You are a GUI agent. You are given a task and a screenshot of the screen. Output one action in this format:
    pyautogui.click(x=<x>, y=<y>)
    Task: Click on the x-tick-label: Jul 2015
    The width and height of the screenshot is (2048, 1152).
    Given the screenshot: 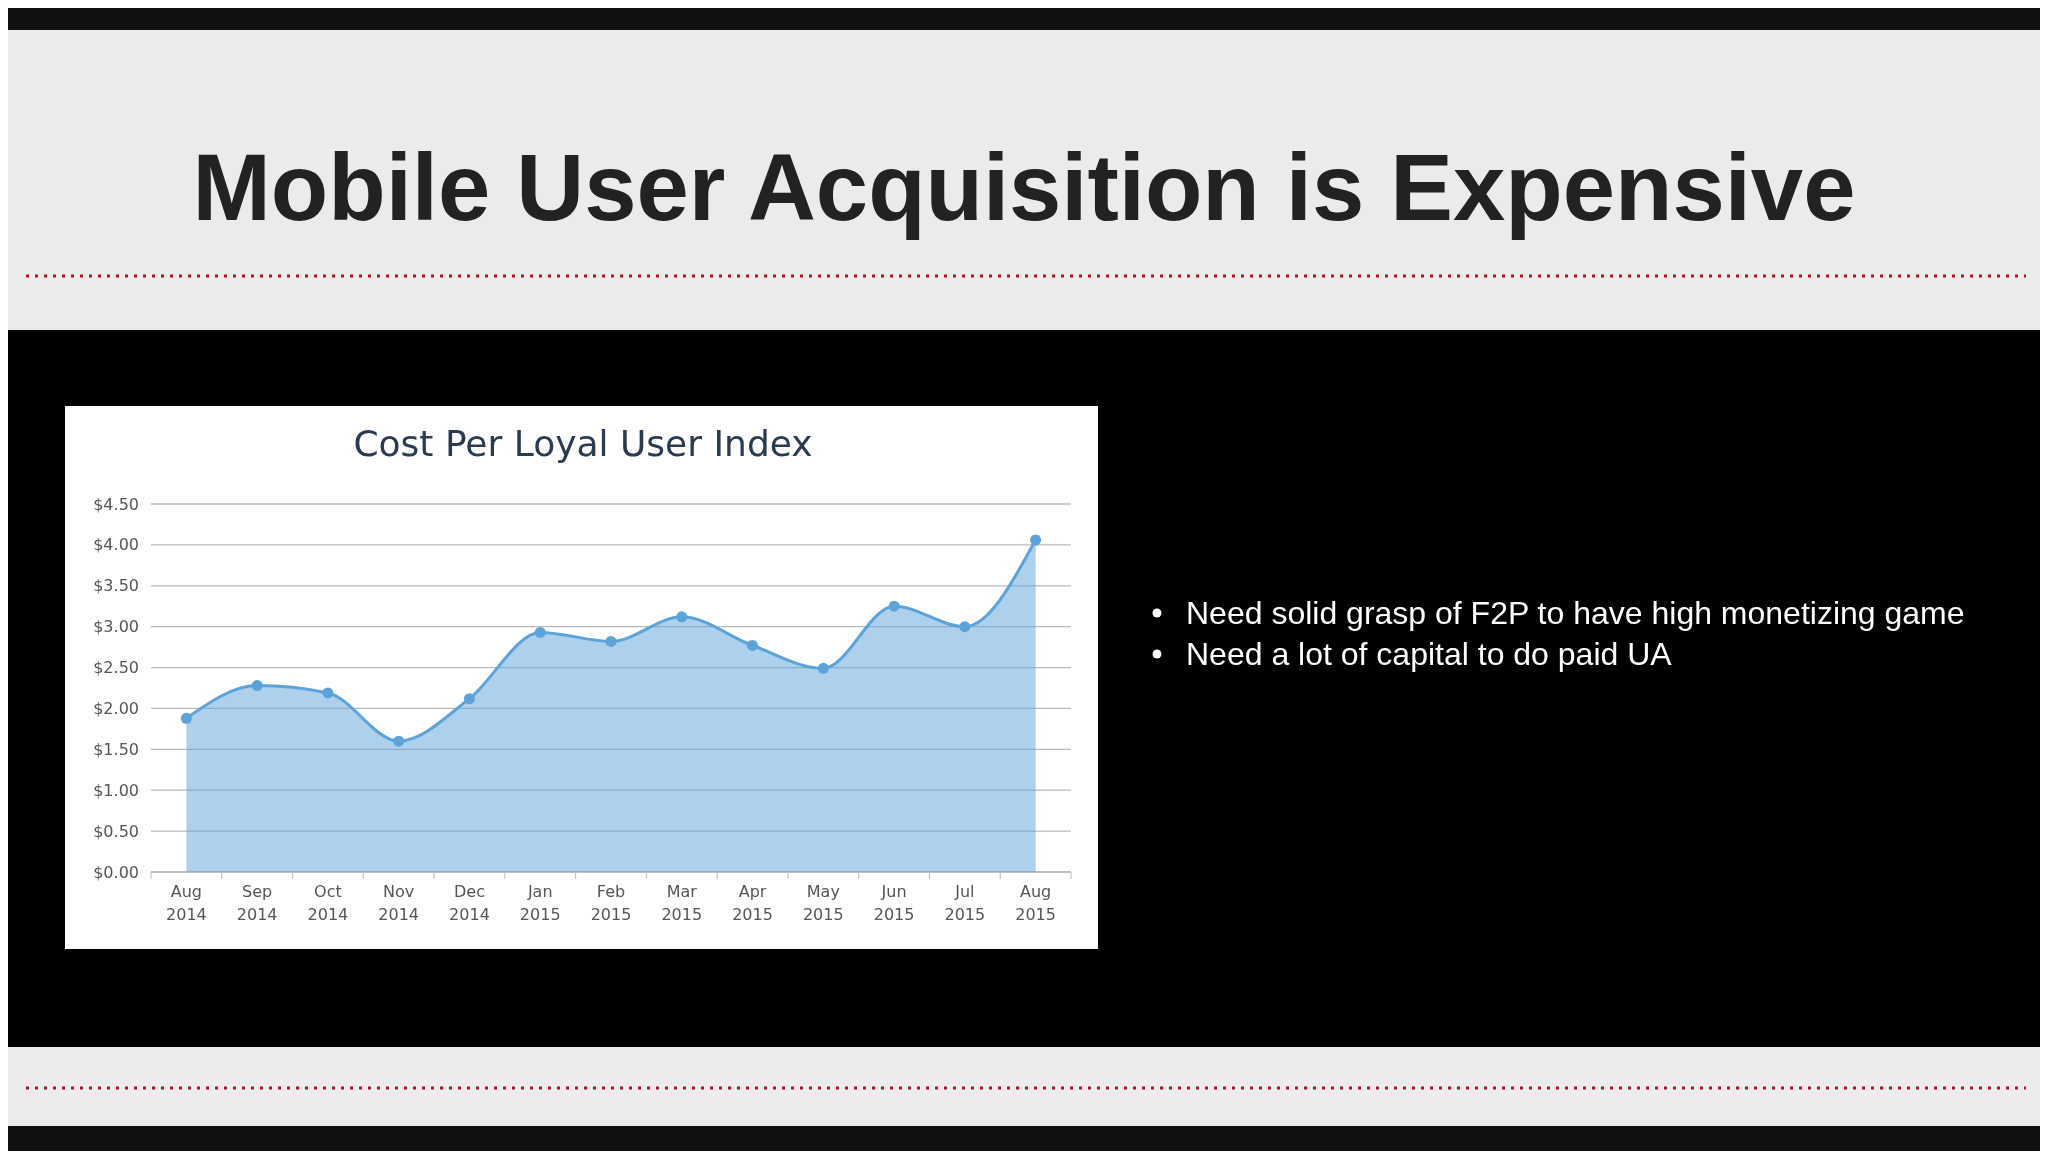 What is the action you would take?
    pyautogui.click(x=965, y=903)
    